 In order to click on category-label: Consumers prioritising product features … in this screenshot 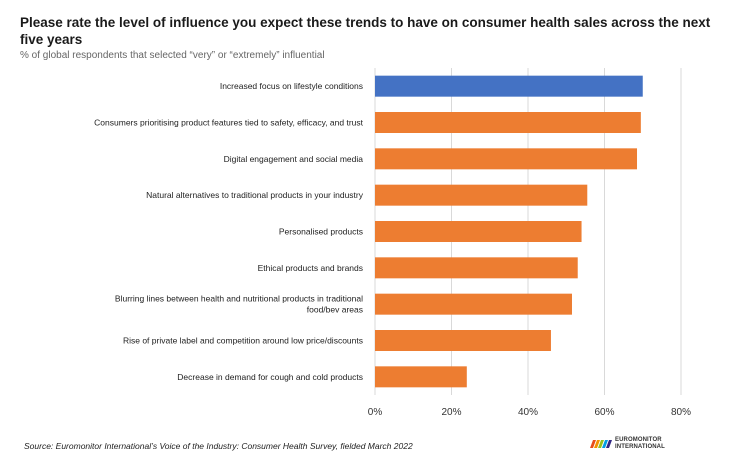, I will do `click(228, 123)`.